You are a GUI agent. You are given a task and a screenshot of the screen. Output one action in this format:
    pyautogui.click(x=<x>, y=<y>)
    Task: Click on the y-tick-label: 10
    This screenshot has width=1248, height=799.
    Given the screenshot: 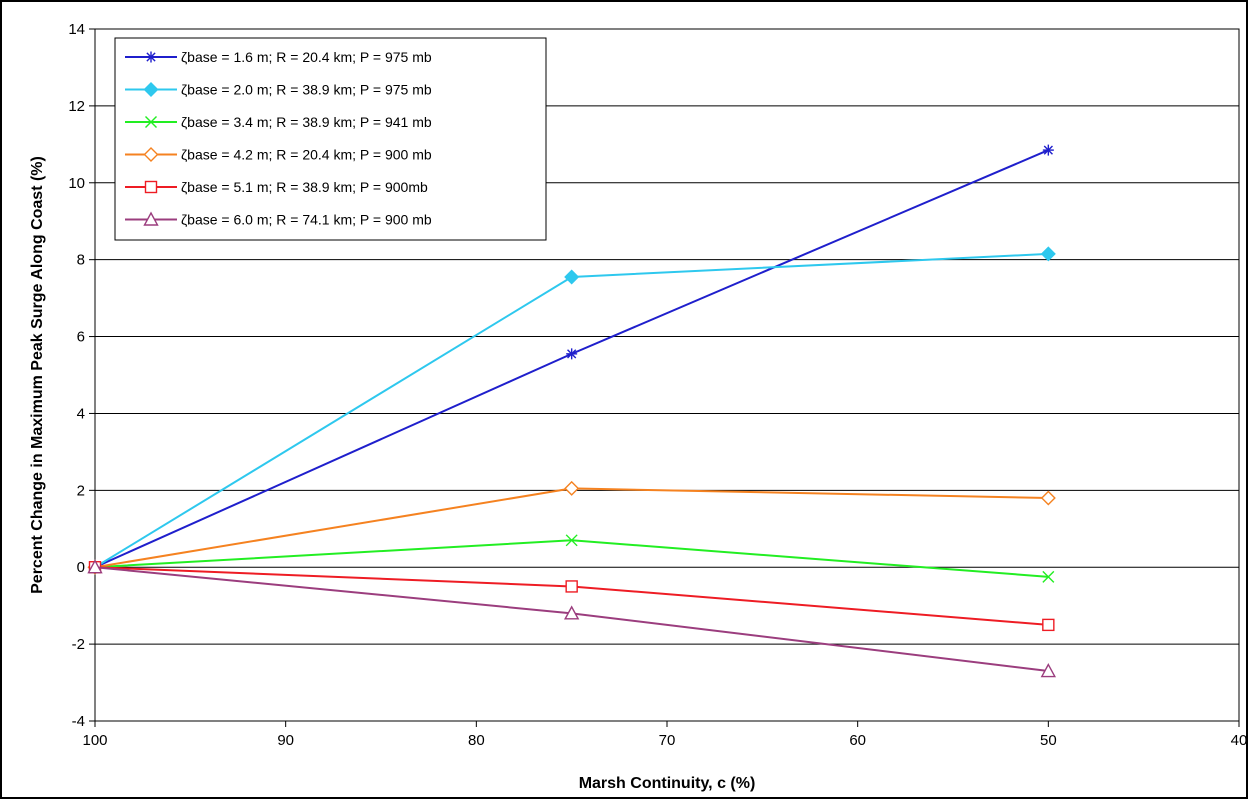 What is the action you would take?
    pyautogui.click(x=76, y=183)
    